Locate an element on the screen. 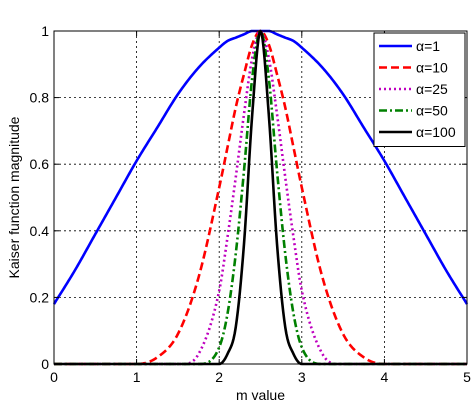 The image size is (474, 411). y-tick-label: 0 is located at coordinates (45, 364).